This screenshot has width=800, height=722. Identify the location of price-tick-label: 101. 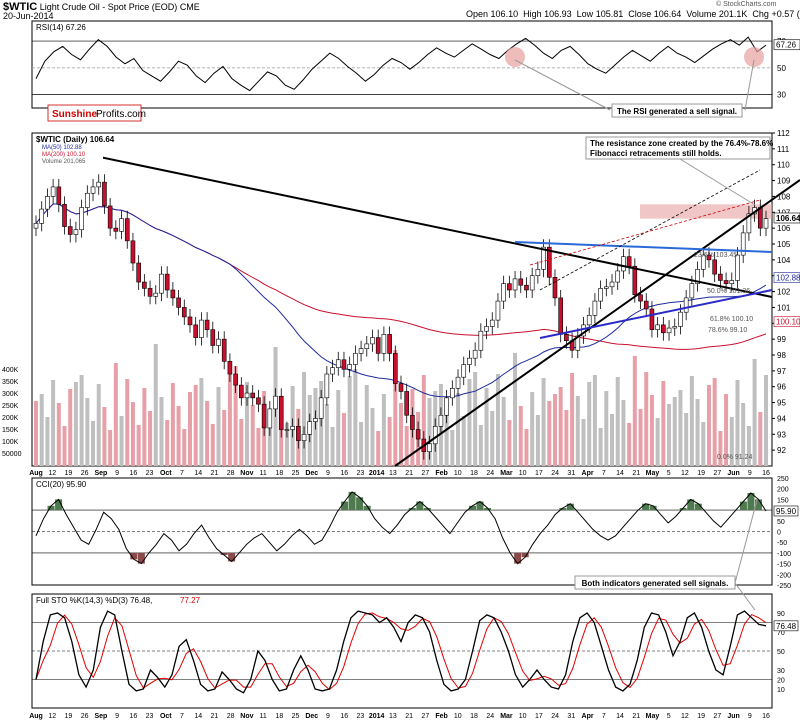
(784, 307).